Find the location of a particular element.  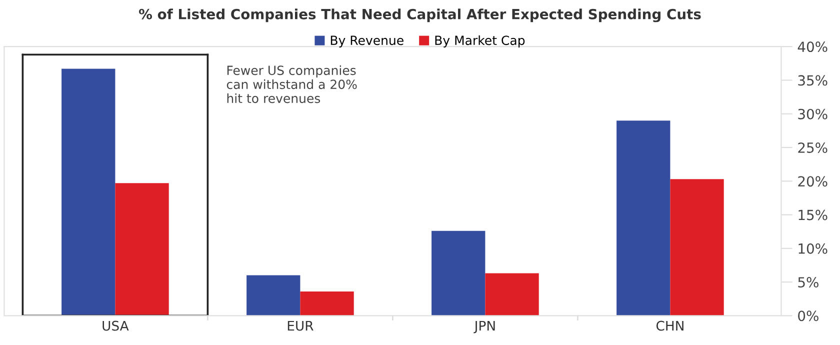

x-tick-label: CHN is located at coordinates (670, 325).